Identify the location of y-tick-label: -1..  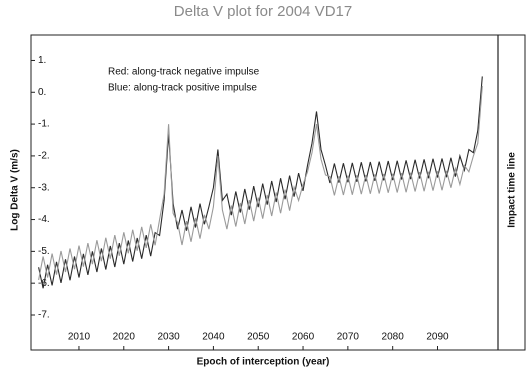
(44, 124).